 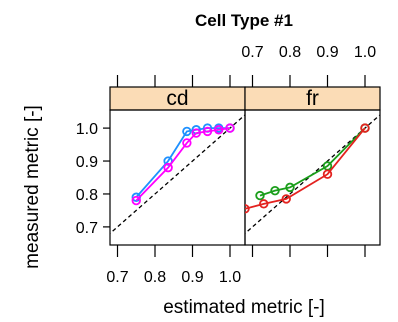 I want to click on panel-frame-cd, so click(x=177, y=177).